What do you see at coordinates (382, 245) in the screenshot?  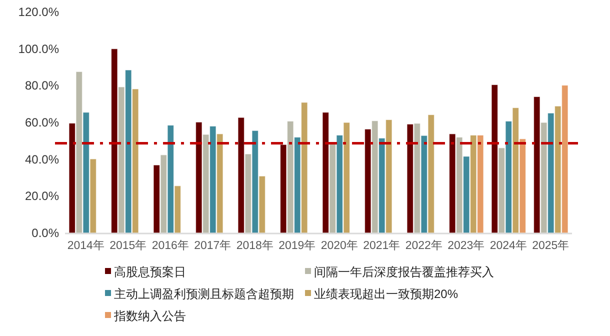 I see `x-tick-label: 2021年` at bounding box center [382, 245].